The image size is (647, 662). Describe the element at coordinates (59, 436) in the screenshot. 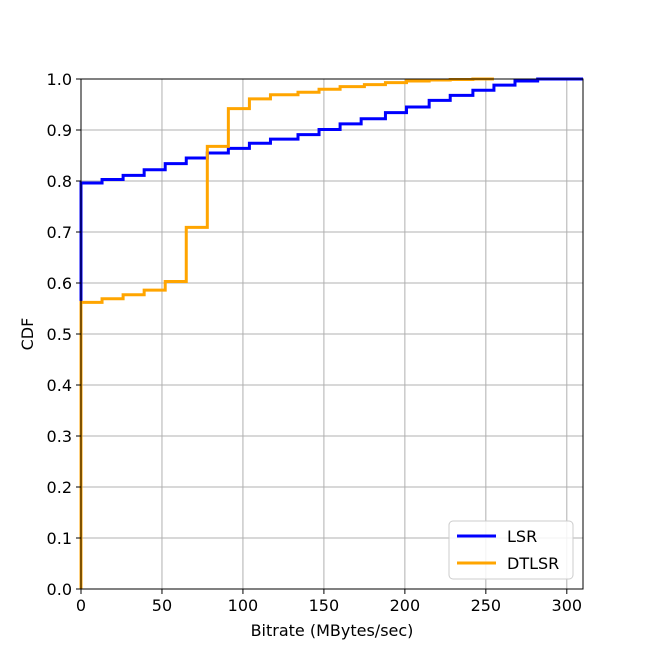

I see `y-tick-label: 0.3` at that location.